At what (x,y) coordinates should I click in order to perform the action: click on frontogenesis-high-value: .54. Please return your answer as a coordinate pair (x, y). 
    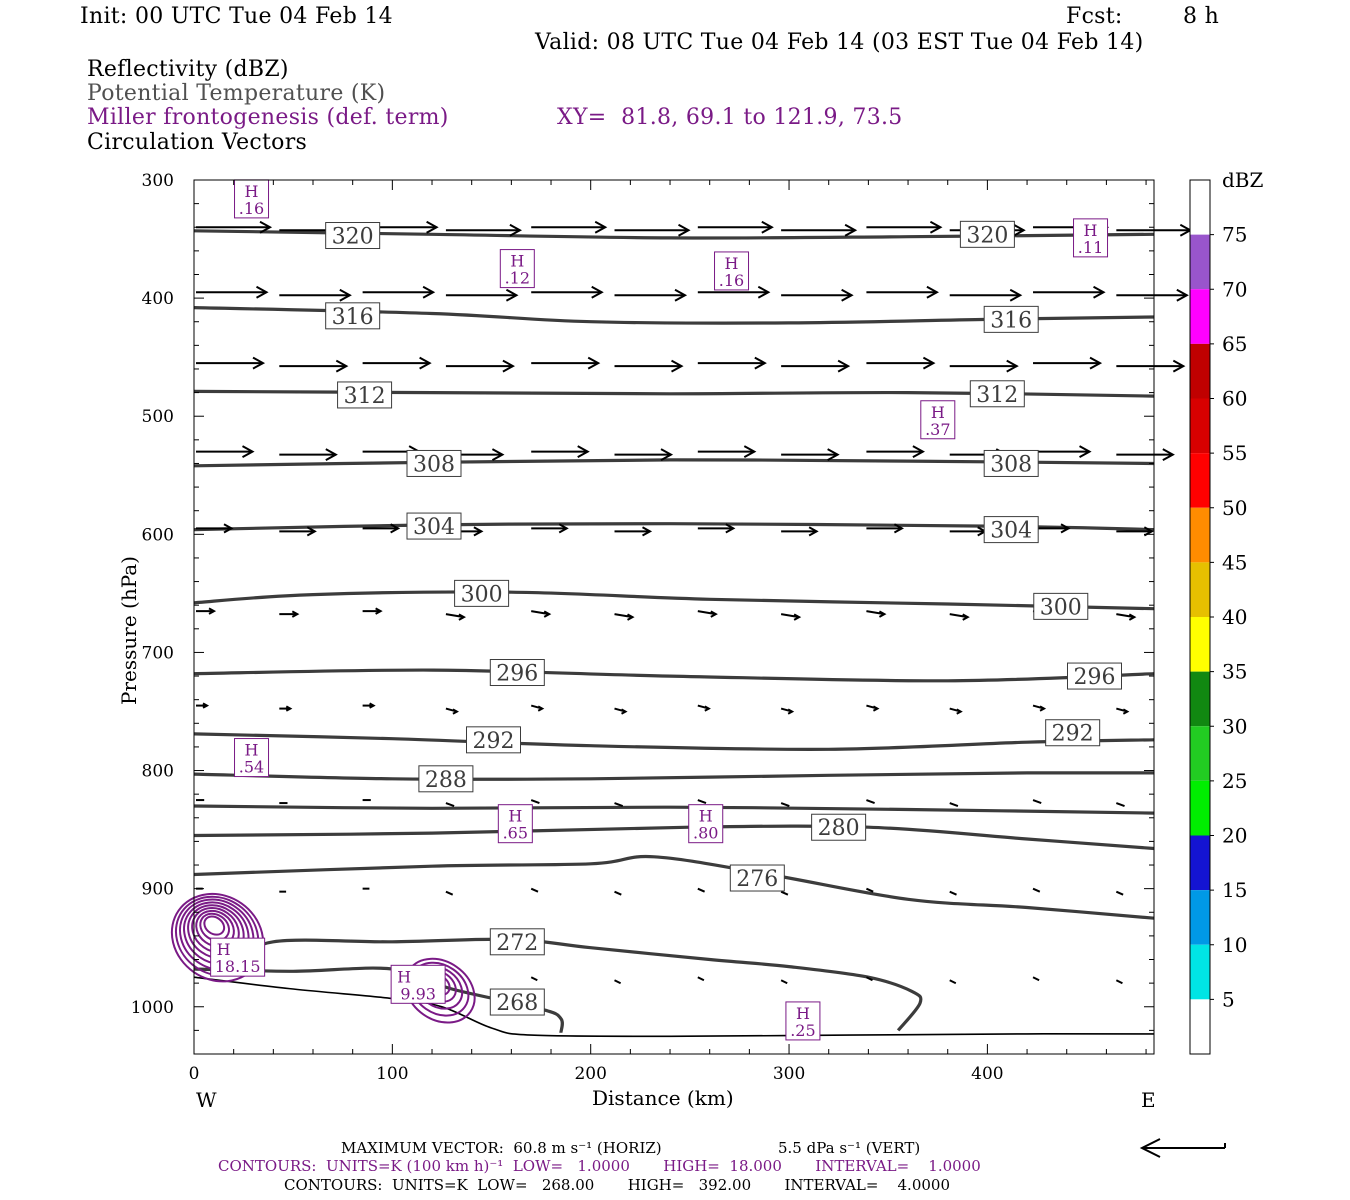
    Looking at the image, I should click on (251, 767).